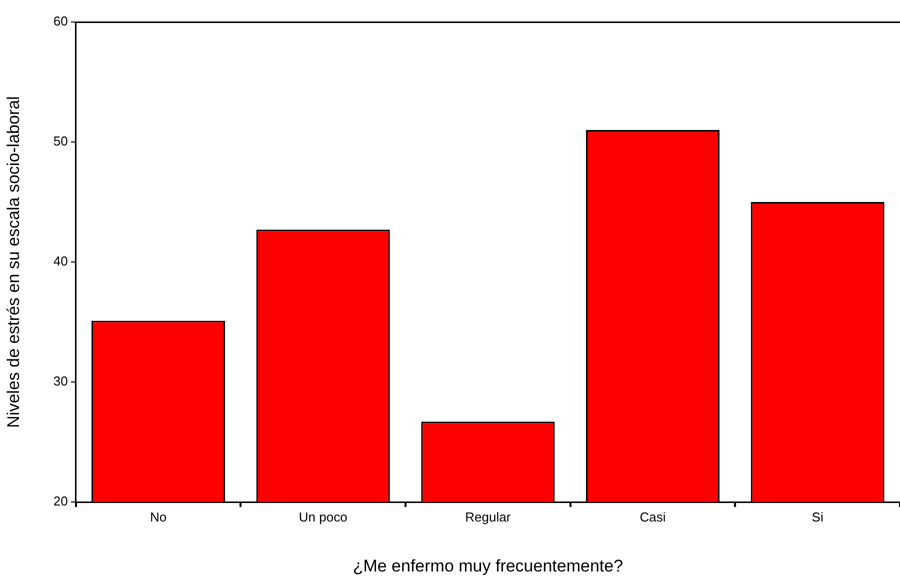 Image resolution: width=900 pixels, height=581 pixels. What do you see at coordinates (488, 566) in the screenshot?
I see `x-axis-title: ¿Me enfermo muy frecuentemente?` at bounding box center [488, 566].